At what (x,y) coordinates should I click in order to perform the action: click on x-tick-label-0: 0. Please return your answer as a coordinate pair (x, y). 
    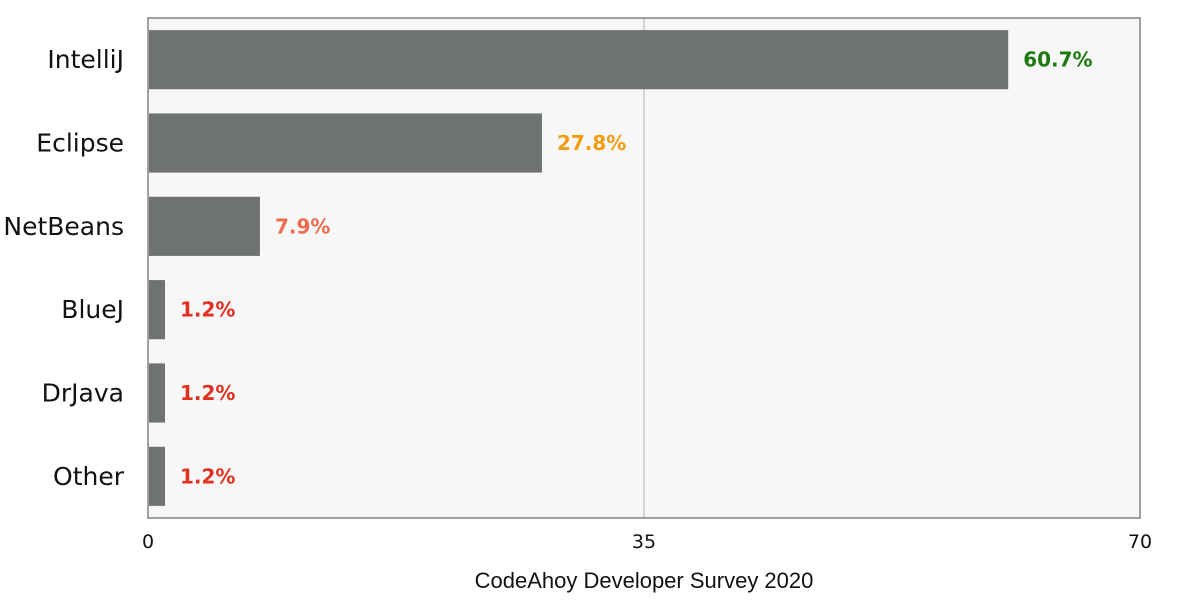
    Looking at the image, I should click on (148, 542).